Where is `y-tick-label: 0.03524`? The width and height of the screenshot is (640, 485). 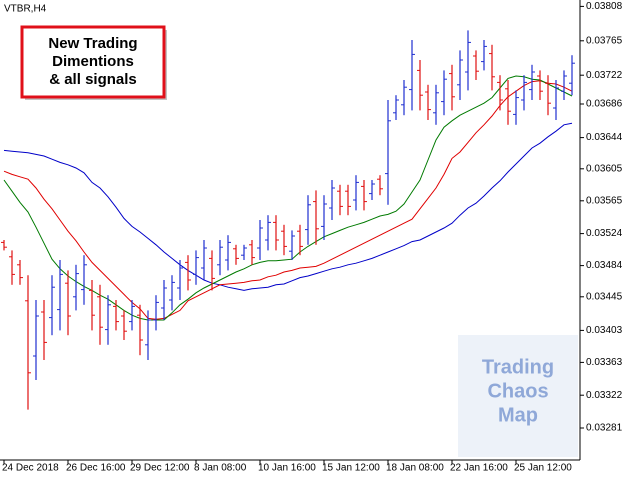 y-tick-label: 0.03524 is located at coordinates (604, 233).